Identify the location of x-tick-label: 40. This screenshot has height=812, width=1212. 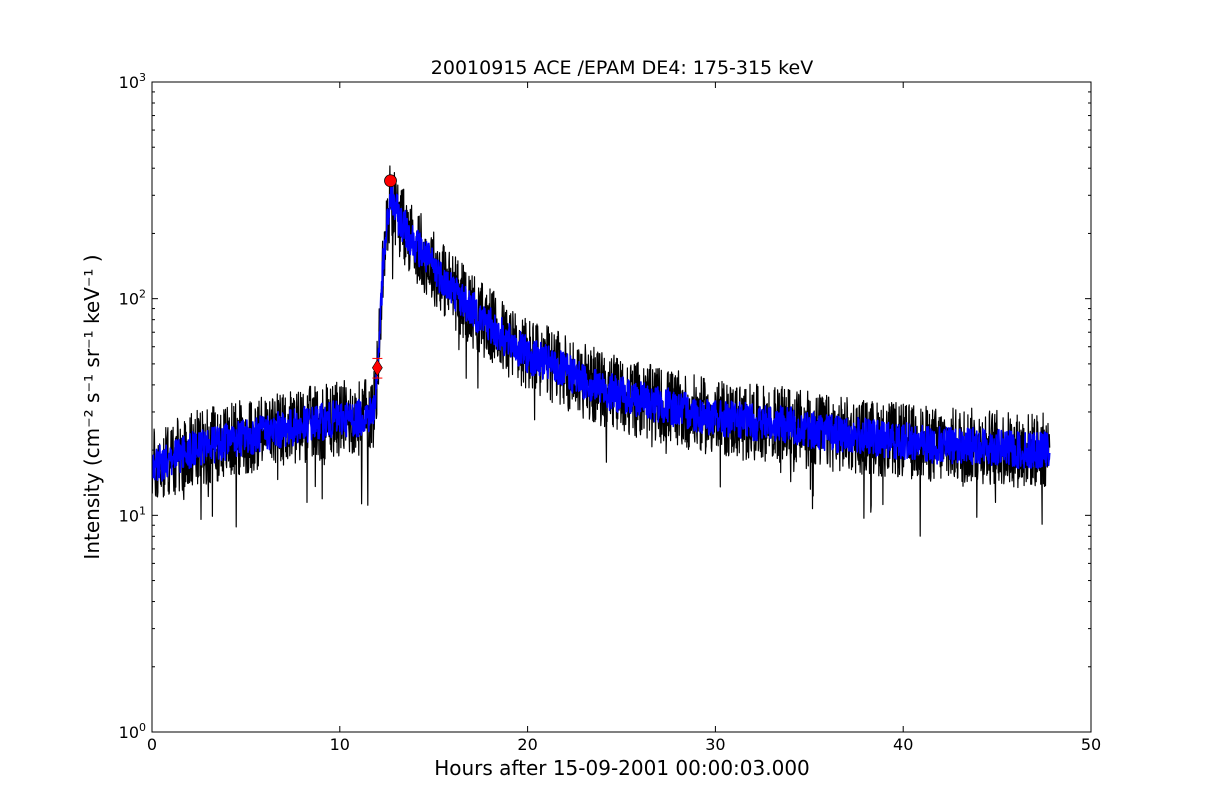
(903, 744).